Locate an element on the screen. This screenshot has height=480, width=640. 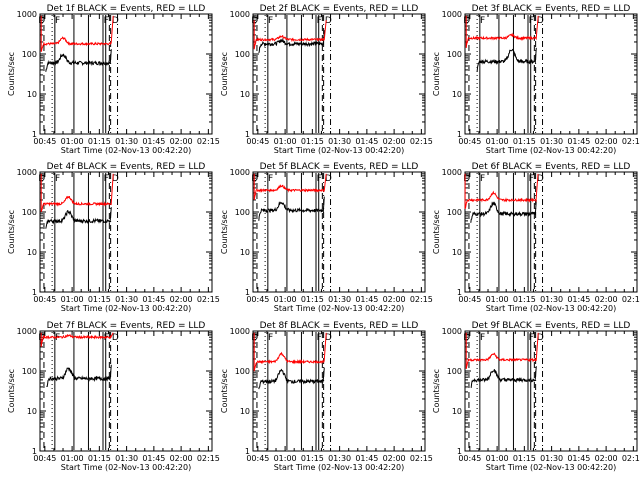
panel-title: Det 5f BLACK = Events, RED = LLD is located at coordinates (339, 167).